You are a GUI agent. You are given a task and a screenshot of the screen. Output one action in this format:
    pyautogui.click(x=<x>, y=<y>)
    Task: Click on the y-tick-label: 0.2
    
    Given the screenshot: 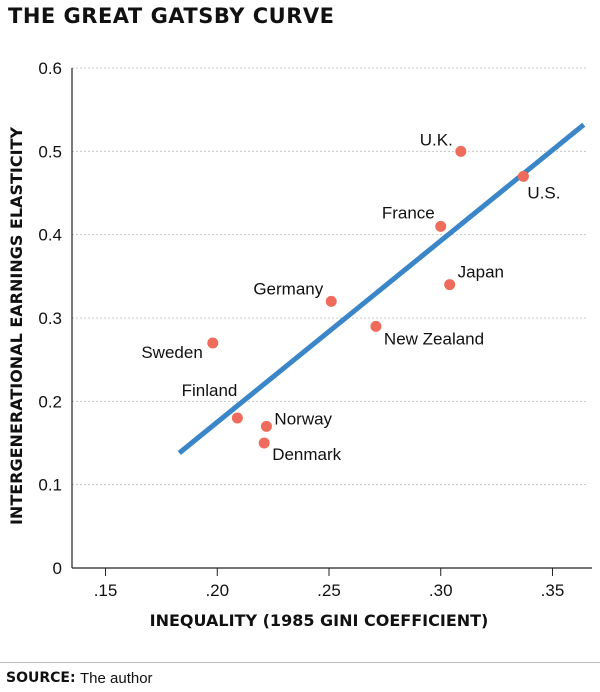 What is the action you would take?
    pyautogui.click(x=50, y=401)
    